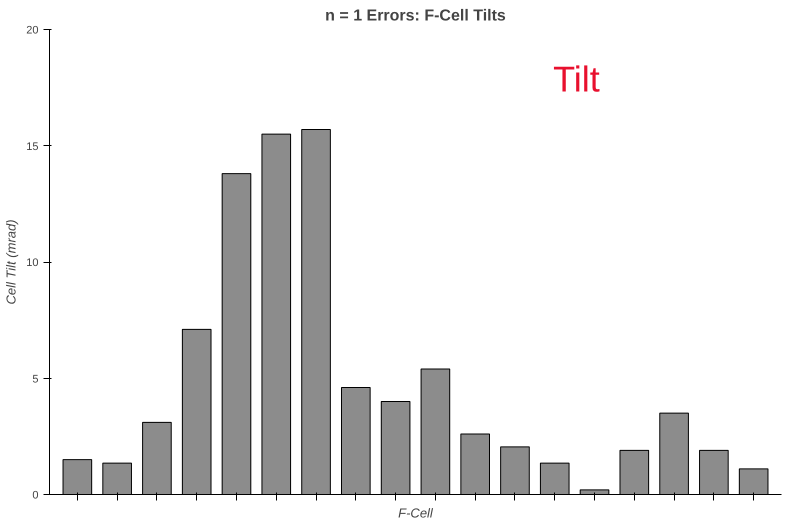  What do you see at coordinates (32, 146) in the screenshot?
I see `y-tick-label: 15` at bounding box center [32, 146].